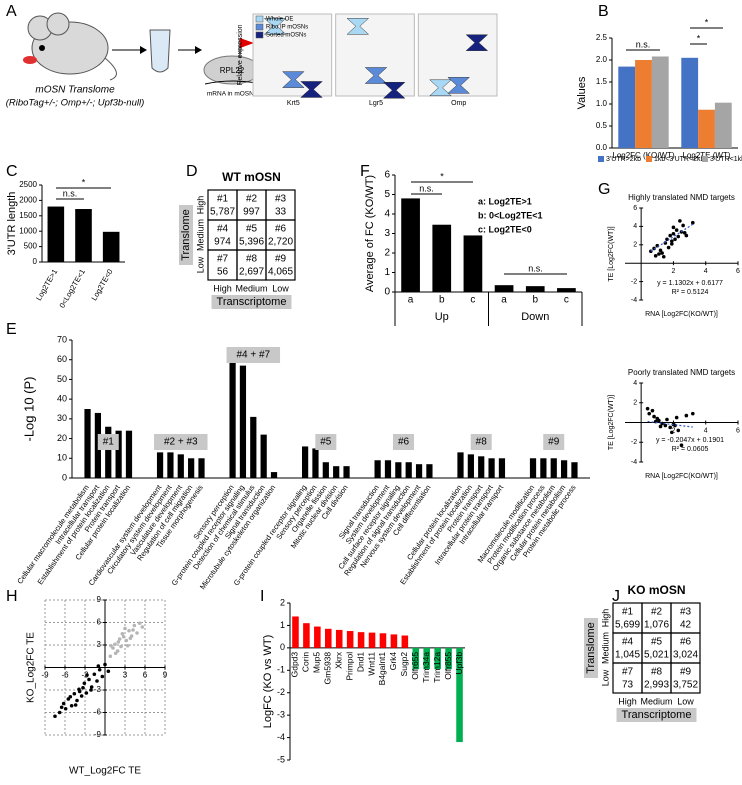  I want to click on panel-label: D, so click(192, 171).